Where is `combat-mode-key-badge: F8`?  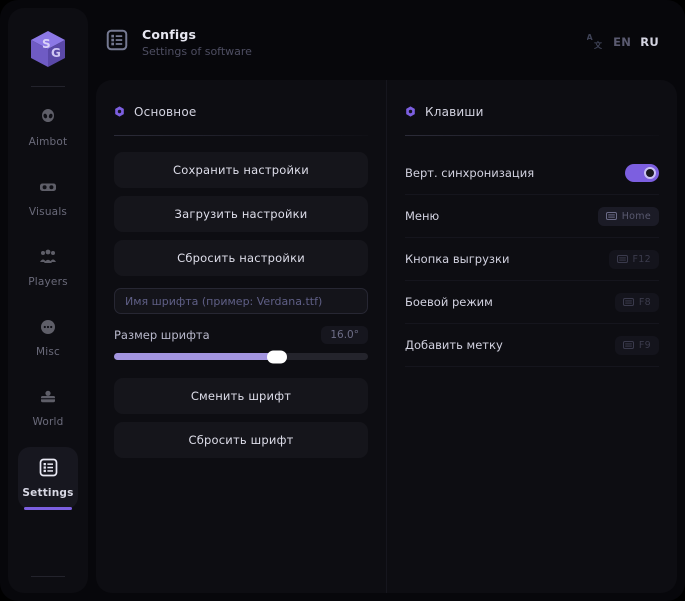 combat-mode-key-badge: F8 is located at coordinates (636, 302).